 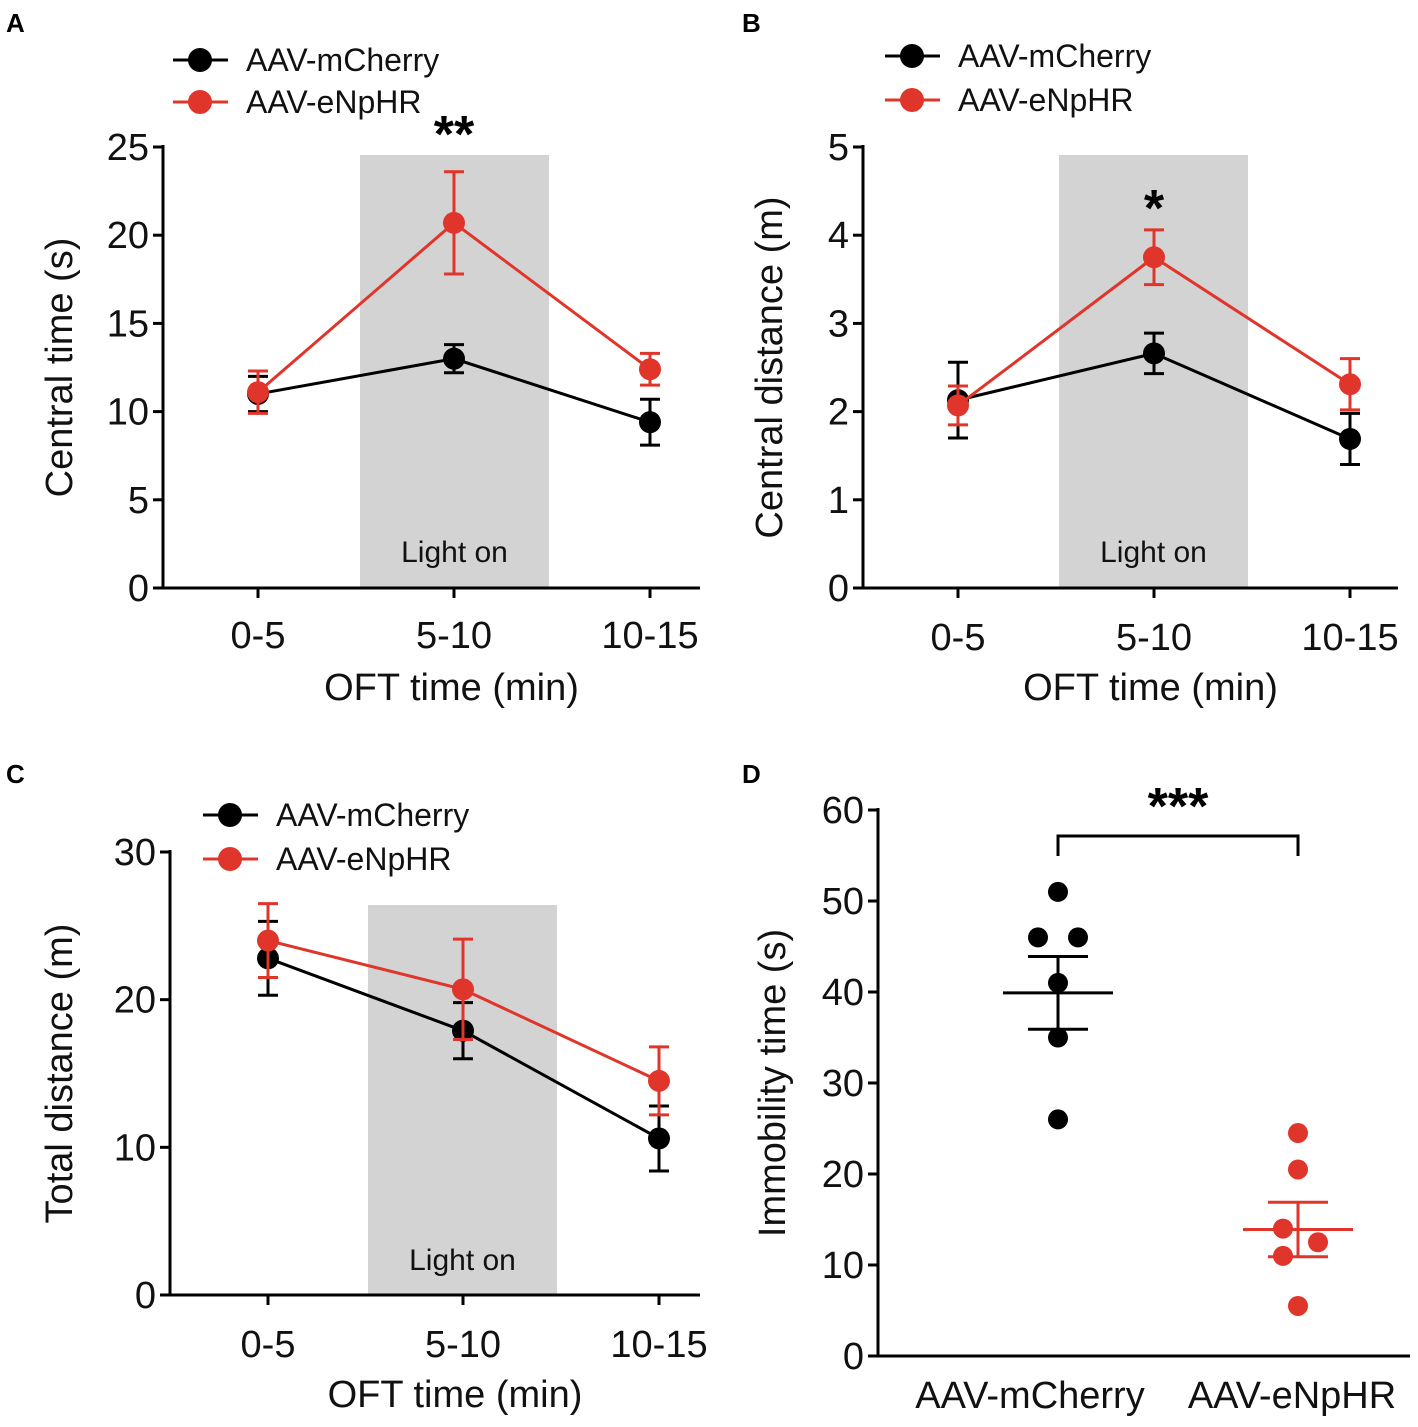 I want to click on y-tick-label: 4, so click(x=838, y=236).